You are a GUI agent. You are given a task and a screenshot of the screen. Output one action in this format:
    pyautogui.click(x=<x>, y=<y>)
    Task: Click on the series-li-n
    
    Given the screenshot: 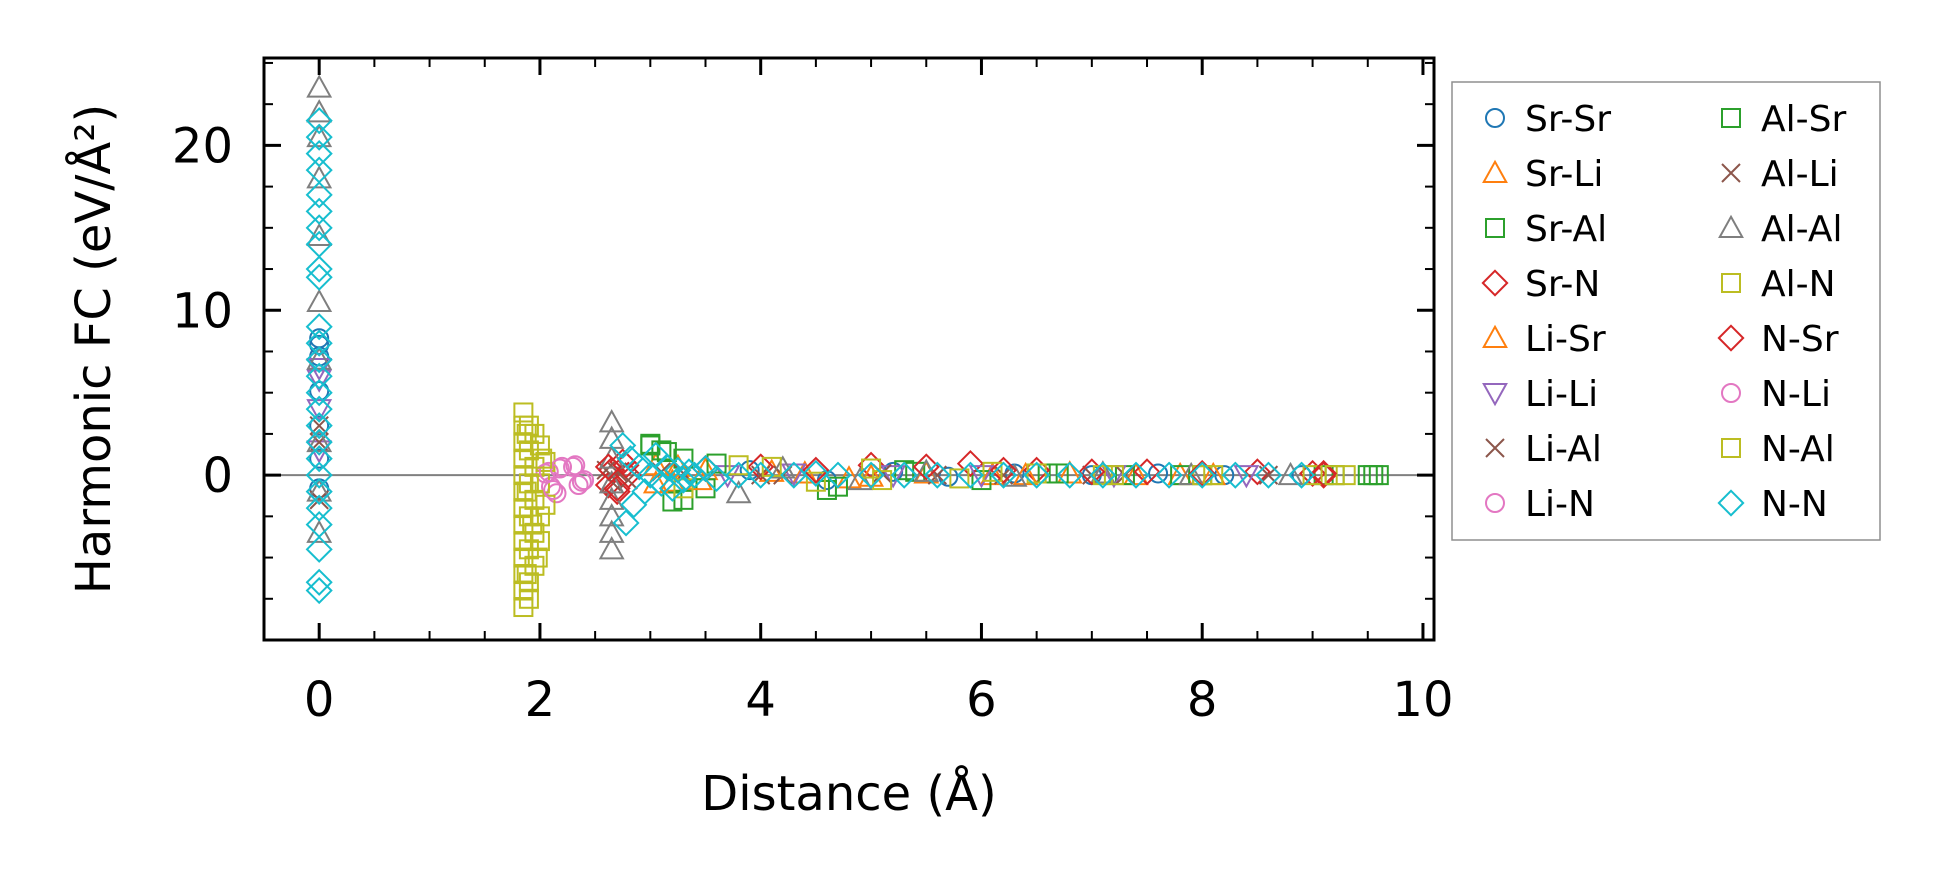 What is the action you would take?
    pyautogui.click(x=565, y=479)
    